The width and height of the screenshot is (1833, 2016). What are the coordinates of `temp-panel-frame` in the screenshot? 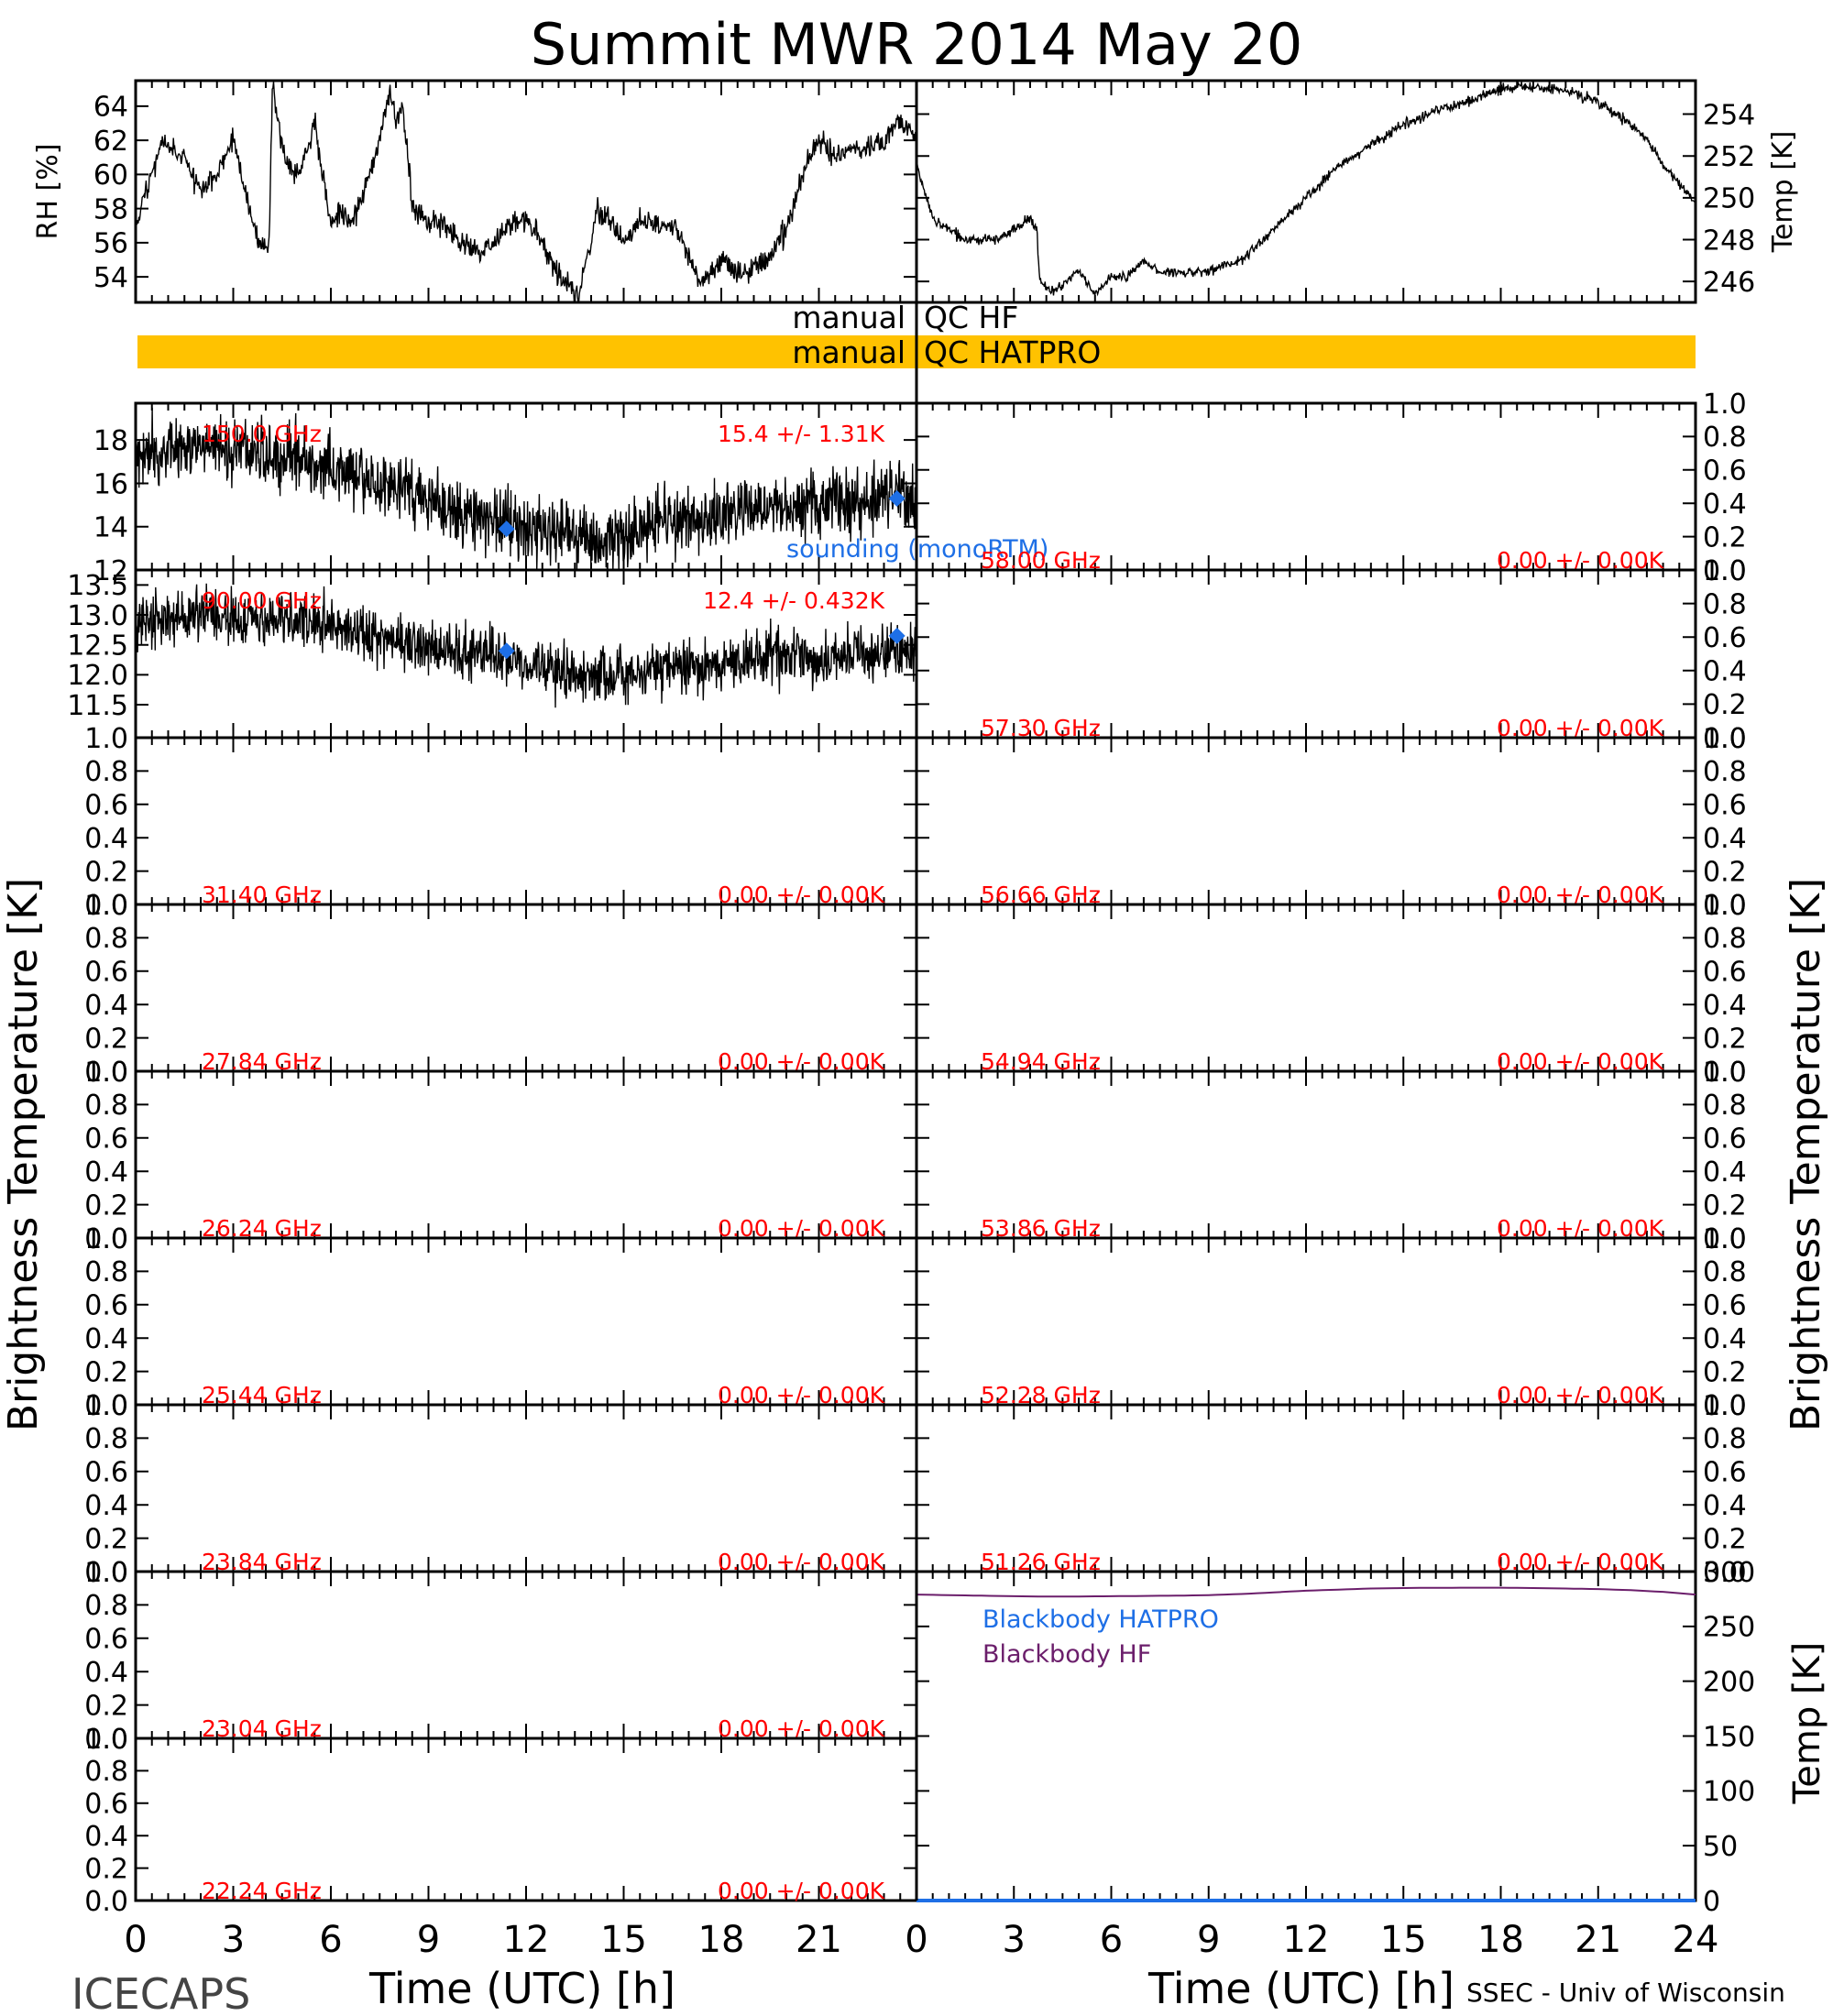 It's located at (1306, 191).